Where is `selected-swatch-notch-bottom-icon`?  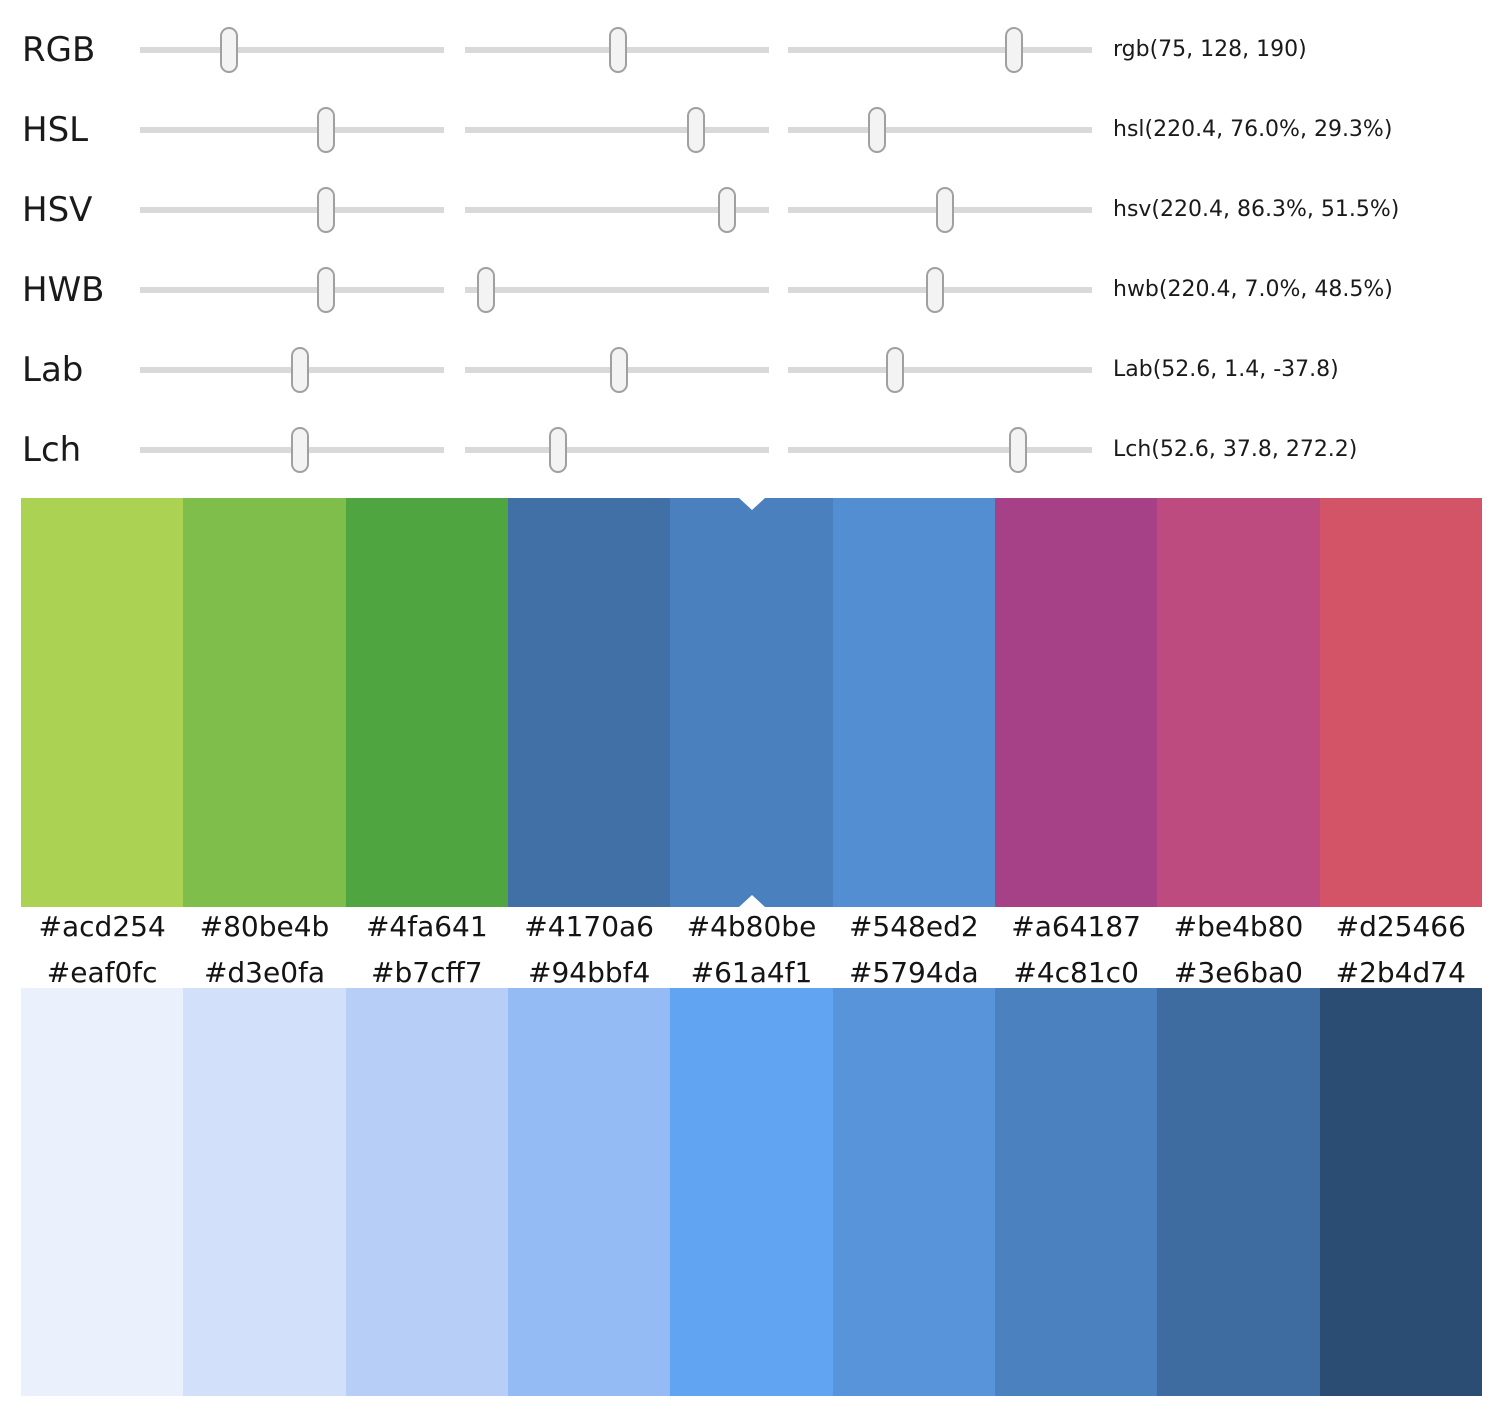
selected-swatch-notch-bottom-icon is located at coordinates (751, 901).